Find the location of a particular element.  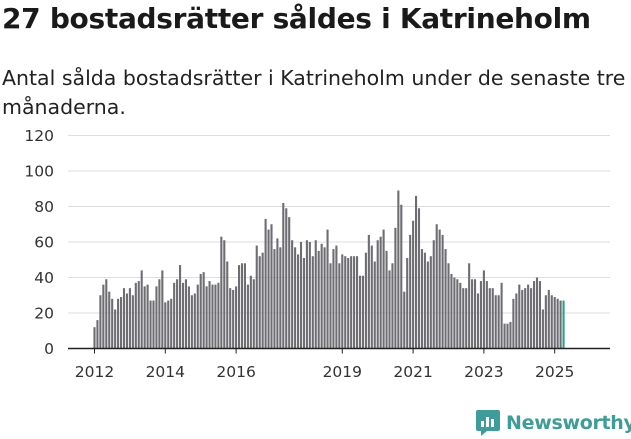

annotations: 27 is located at coordinates (573, 2).